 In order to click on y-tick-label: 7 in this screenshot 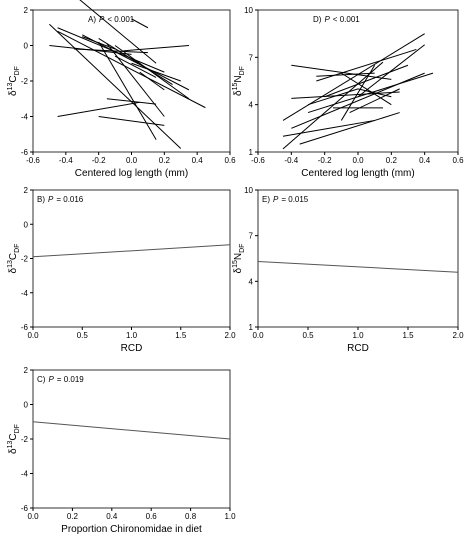, I will do `click(251, 57)`.